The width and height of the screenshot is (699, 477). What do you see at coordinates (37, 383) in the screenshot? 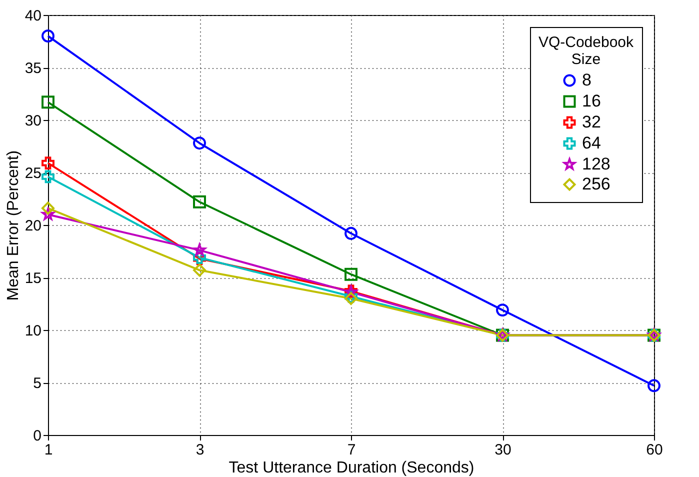
I see `y-tick-label: 5` at bounding box center [37, 383].